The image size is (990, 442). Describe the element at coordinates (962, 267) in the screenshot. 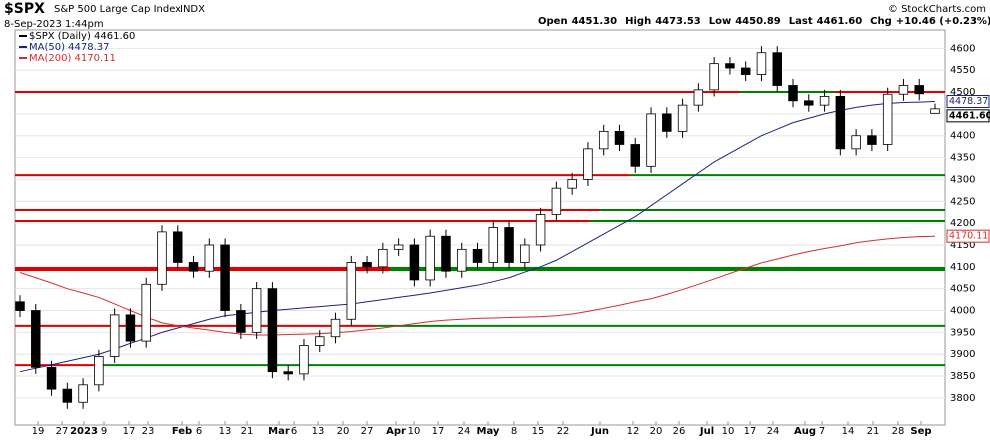

I see `y-tick-label: 4100` at that location.